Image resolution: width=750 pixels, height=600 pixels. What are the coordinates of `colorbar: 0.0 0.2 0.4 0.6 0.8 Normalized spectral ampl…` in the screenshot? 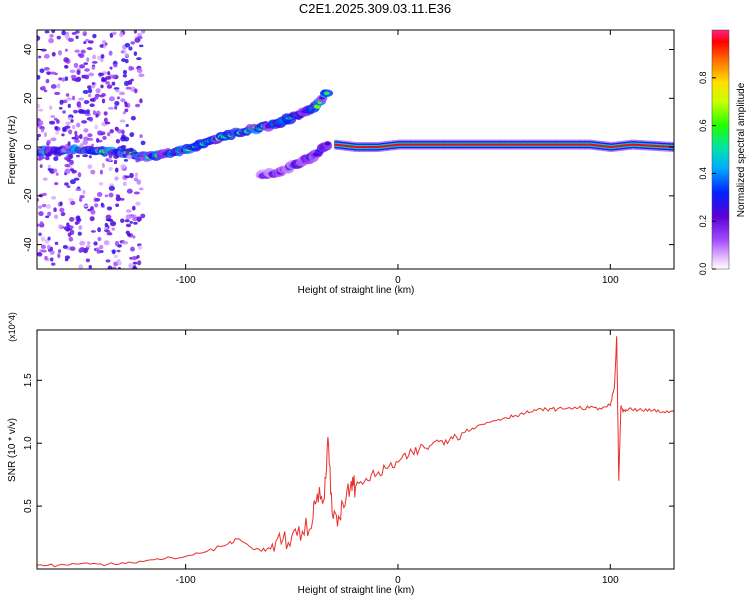 It's located at (722, 152).